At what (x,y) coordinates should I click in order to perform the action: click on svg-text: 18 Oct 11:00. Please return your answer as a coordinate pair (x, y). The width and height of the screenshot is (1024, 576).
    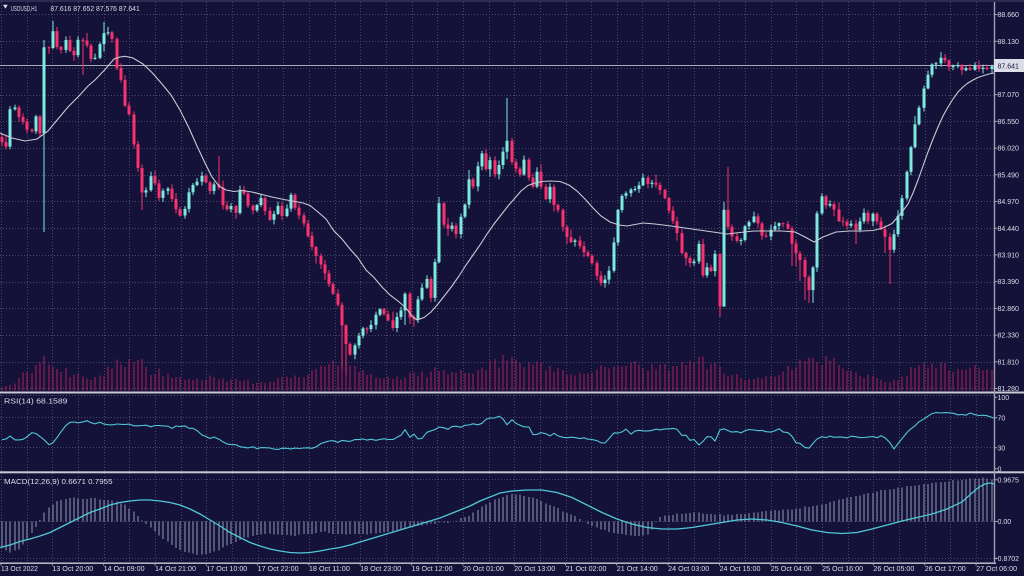
    Looking at the image, I should click on (329, 569).